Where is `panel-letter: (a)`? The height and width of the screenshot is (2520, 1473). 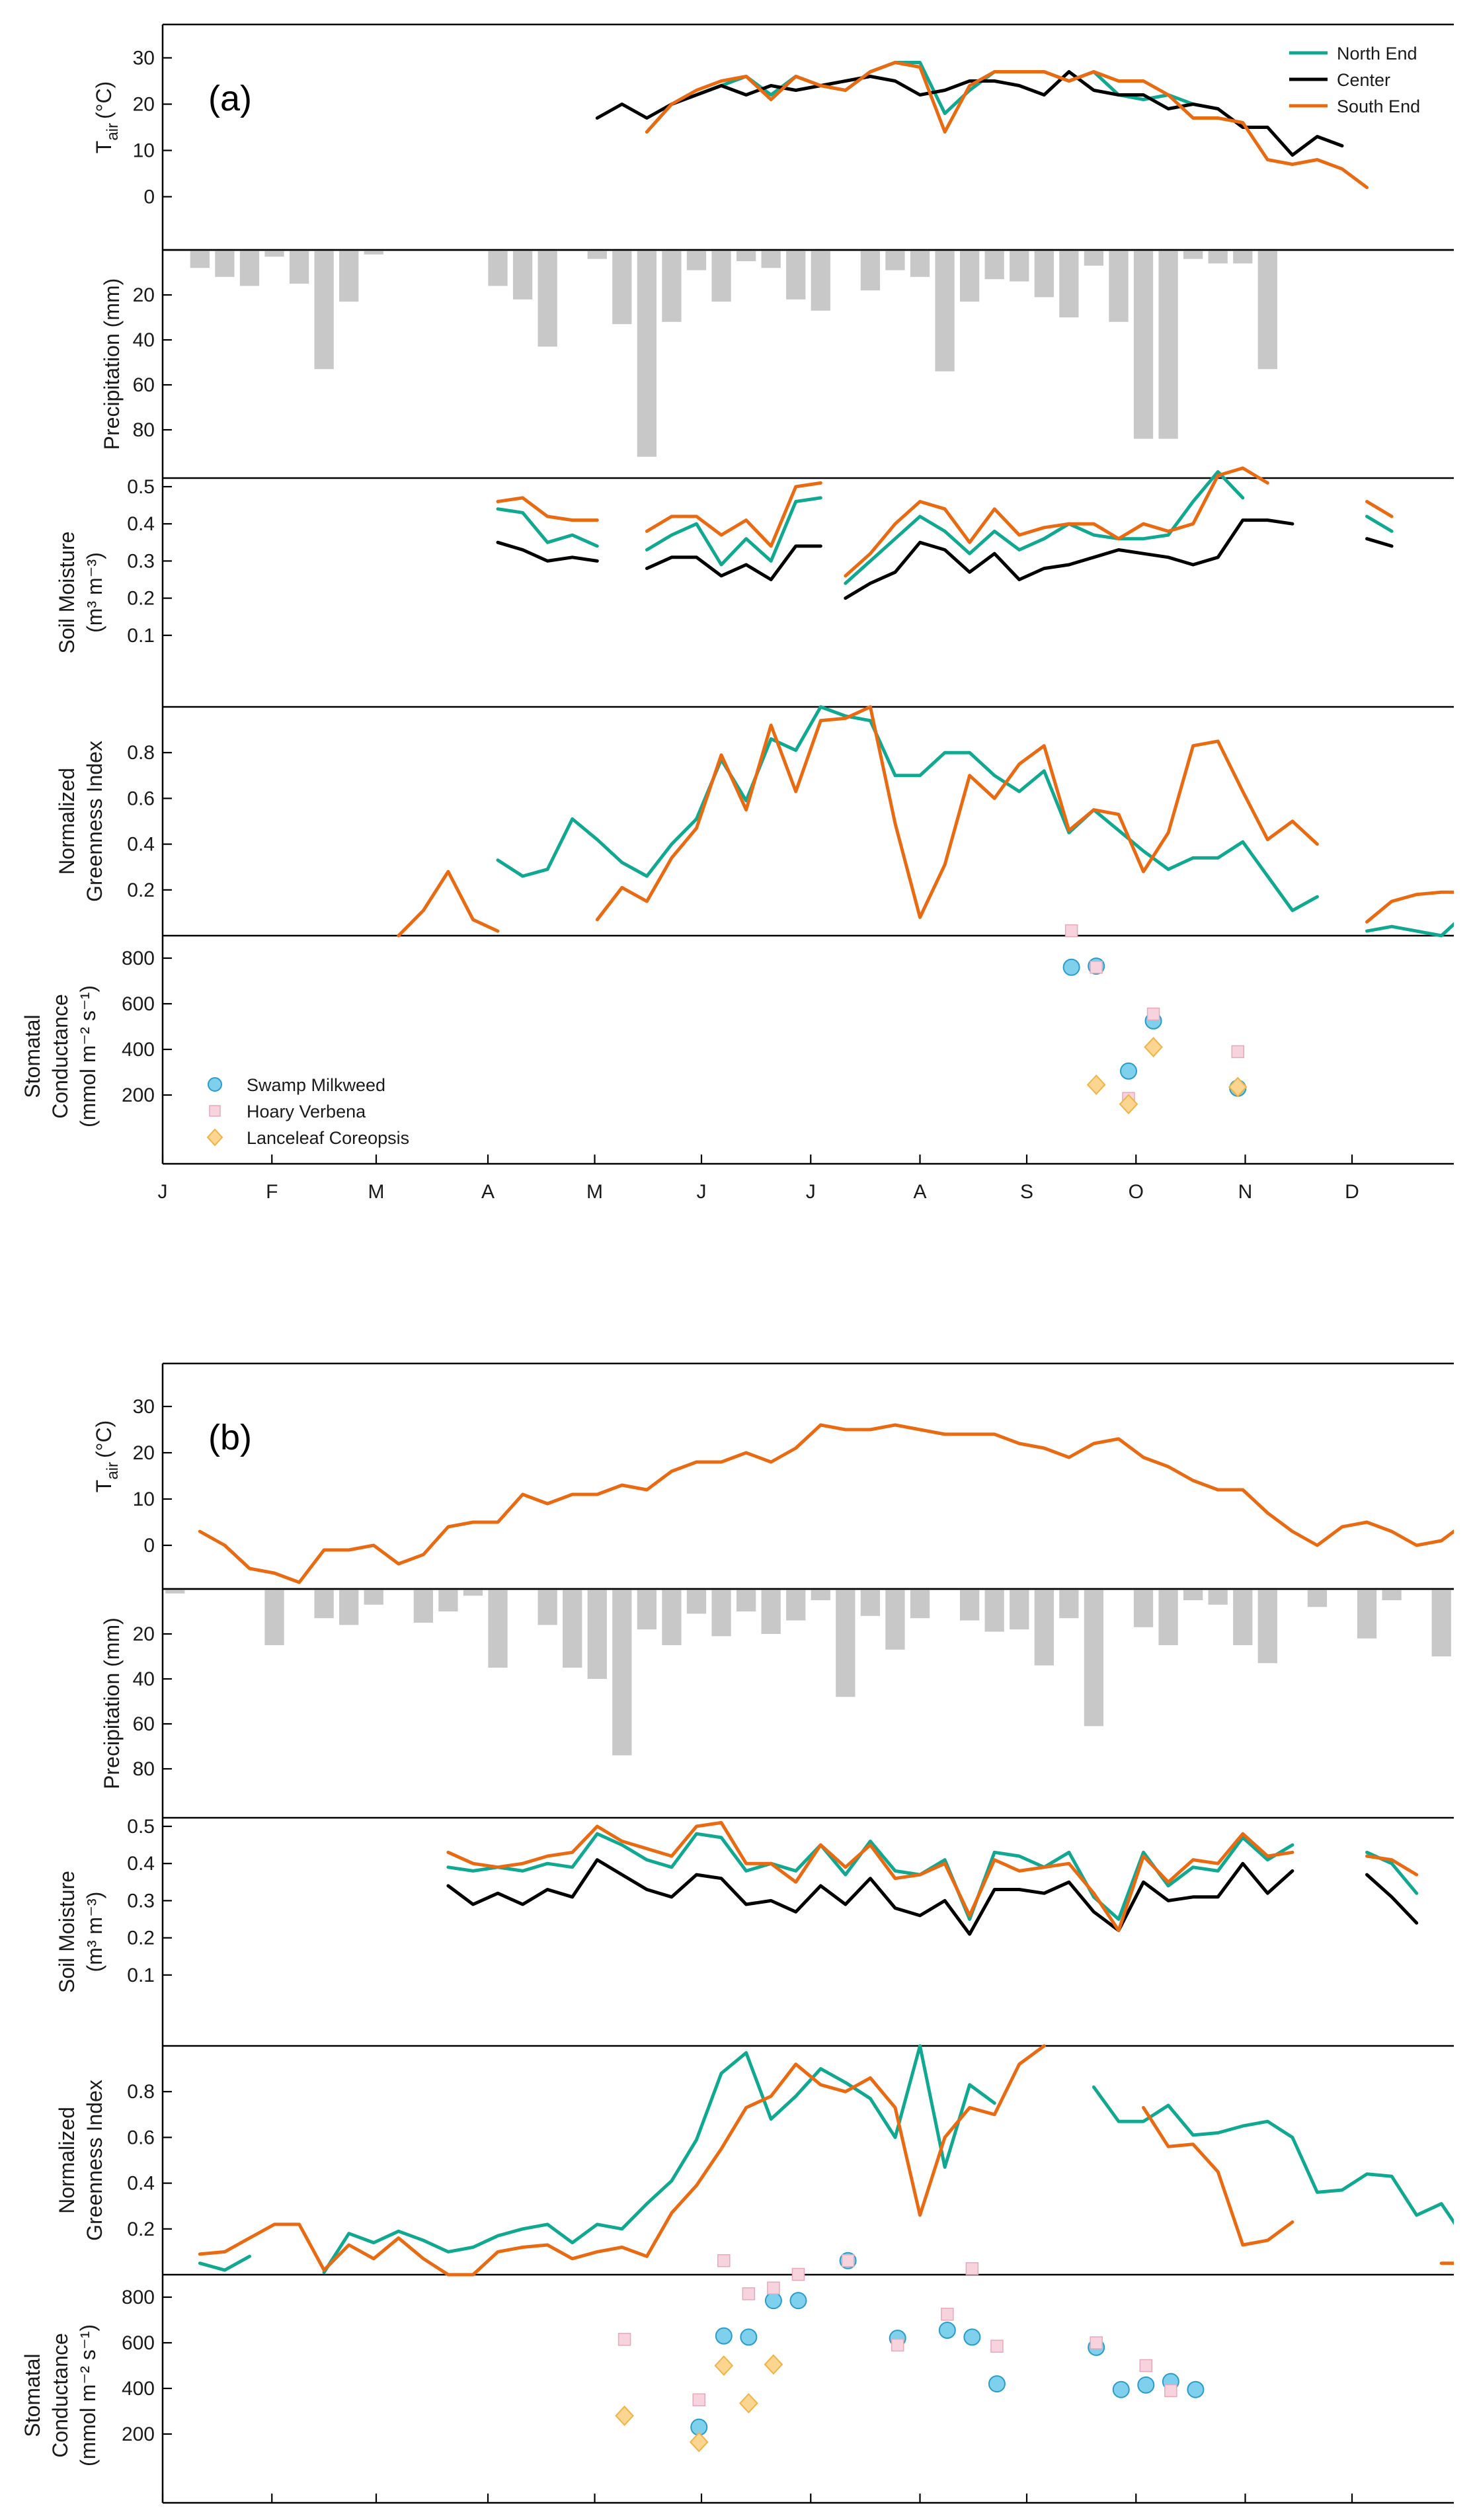
panel-letter: (a) is located at coordinates (230, 98).